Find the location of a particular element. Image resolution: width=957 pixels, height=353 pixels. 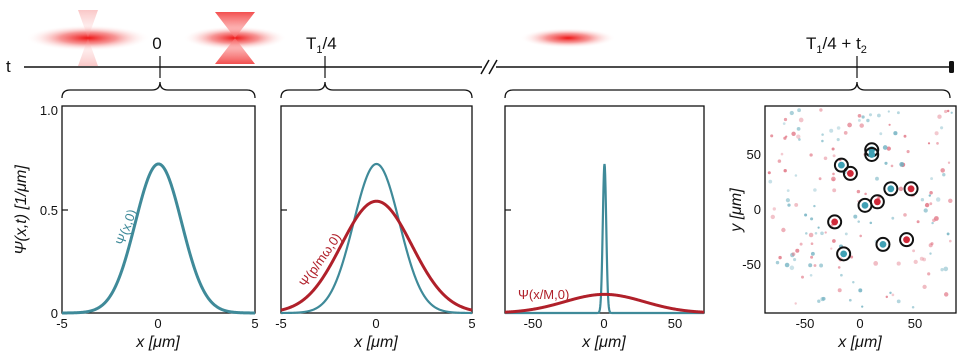

panel-1-ytick-1: 1.0 is located at coordinates (49, 110).